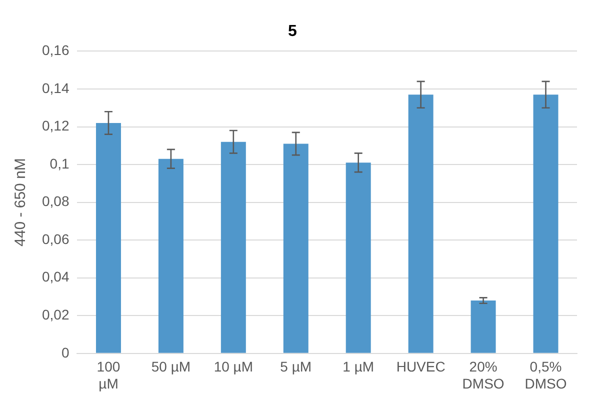 Image resolution: width=595 pixels, height=407 pixels. I want to click on x-tick-label: 50 µM, so click(171, 366).